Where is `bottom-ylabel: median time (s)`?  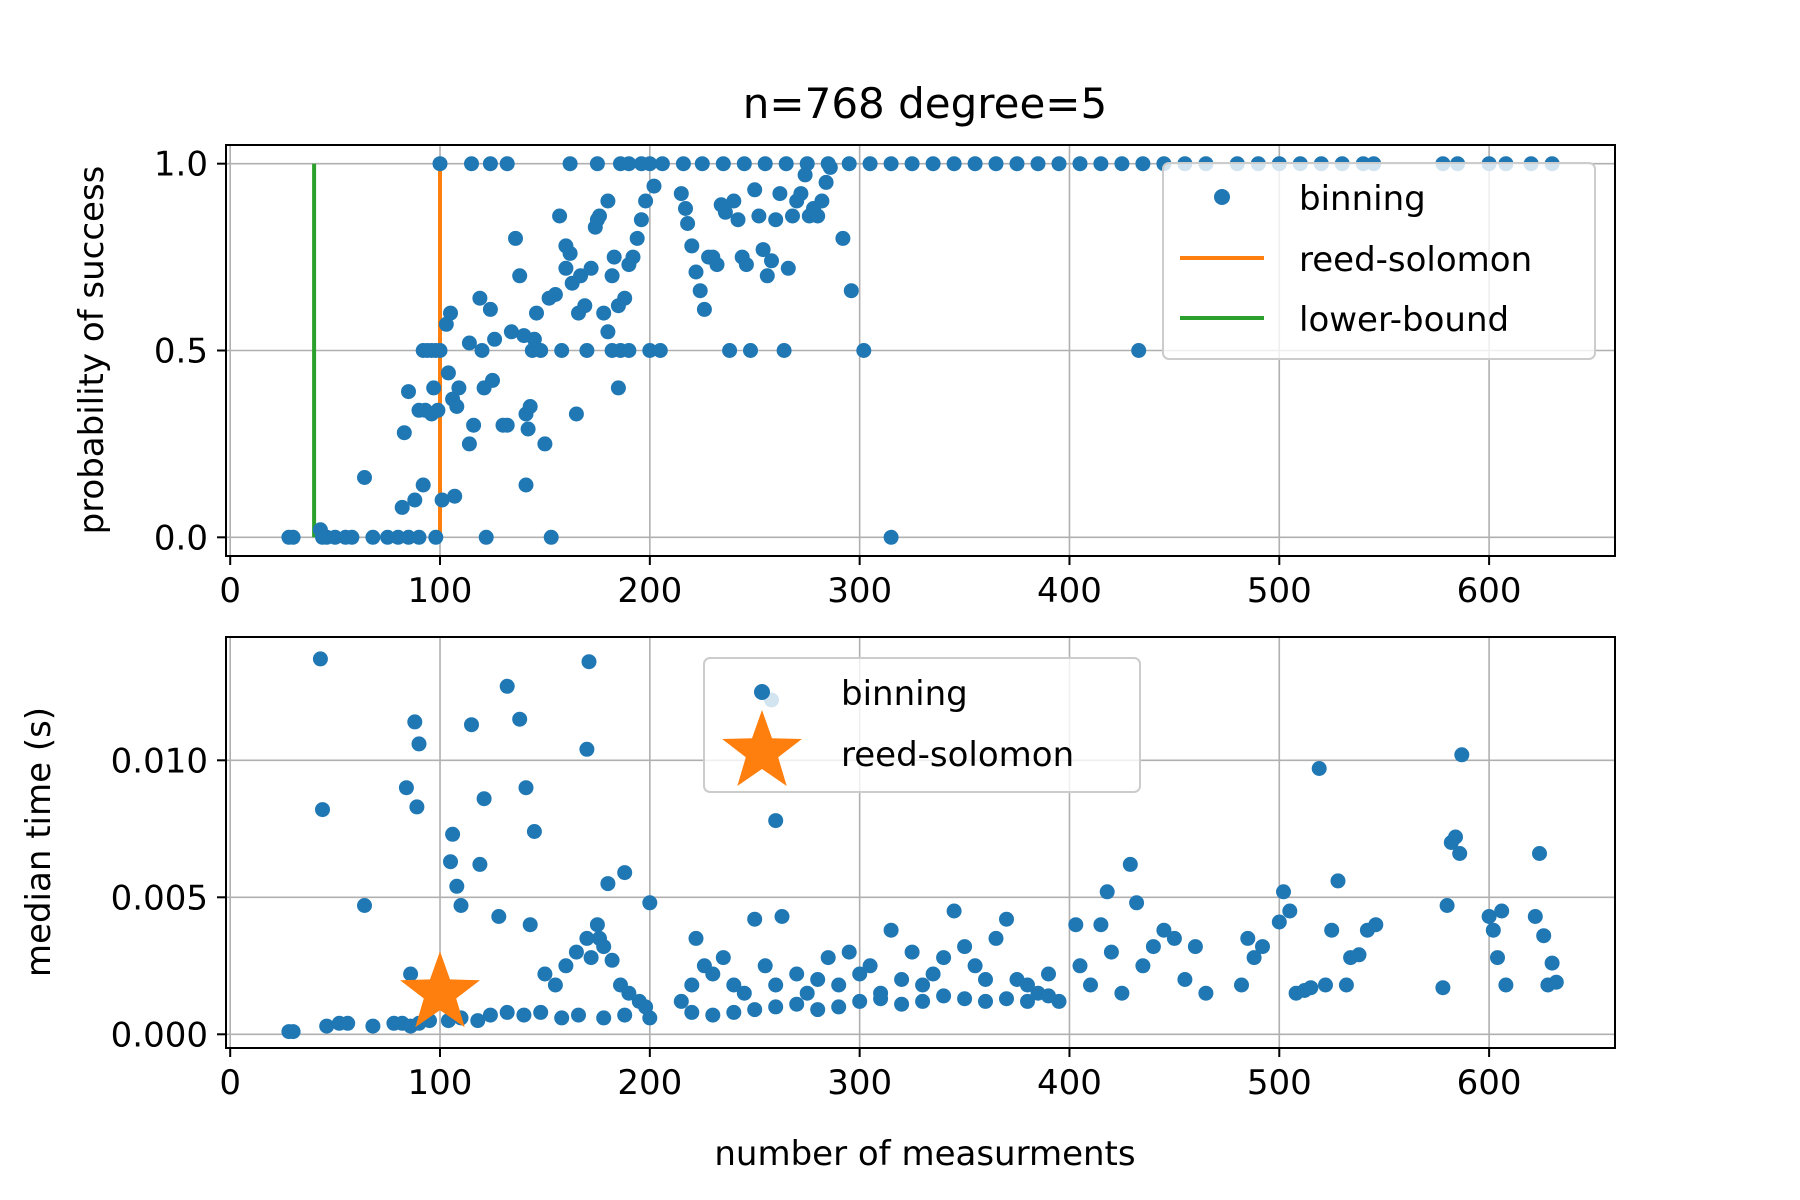 bottom-ylabel: median time (s) is located at coordinates (39, 842).